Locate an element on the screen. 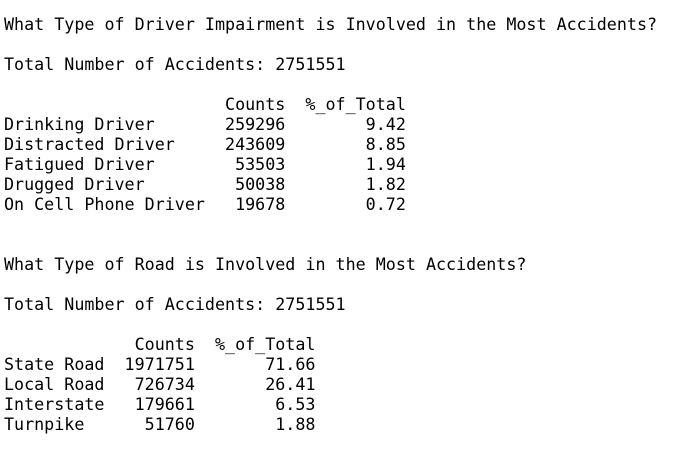  table-row: State Road 1971751 71.66 is located at coordinates (160, 364).